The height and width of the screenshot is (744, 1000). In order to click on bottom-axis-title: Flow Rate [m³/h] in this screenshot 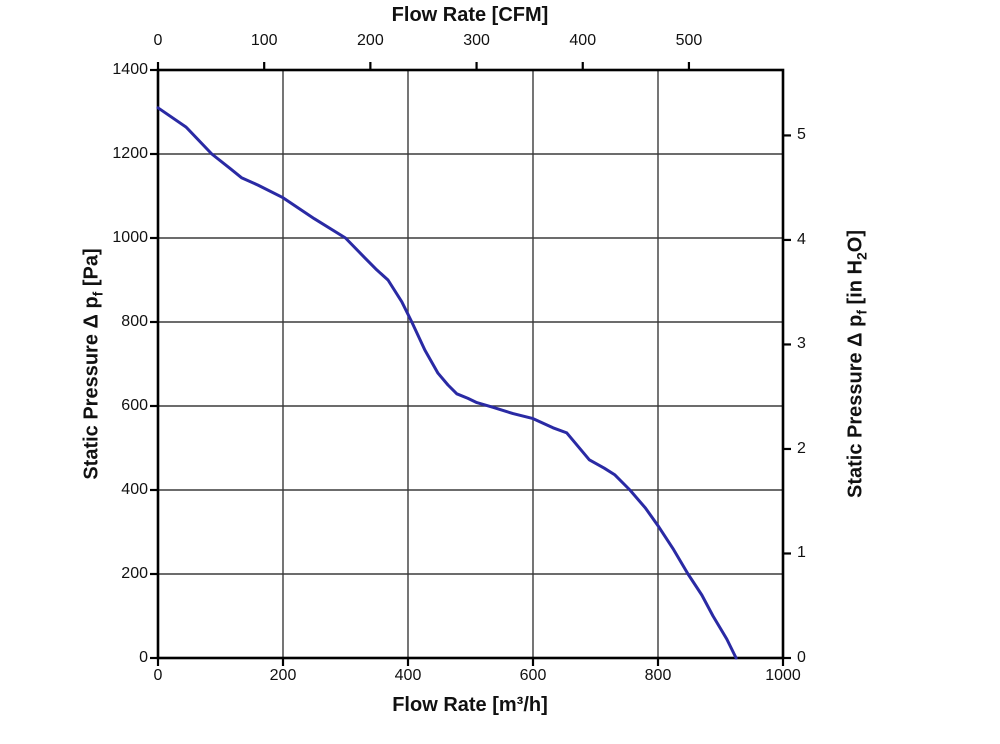, I will do `click(470, 705)`.